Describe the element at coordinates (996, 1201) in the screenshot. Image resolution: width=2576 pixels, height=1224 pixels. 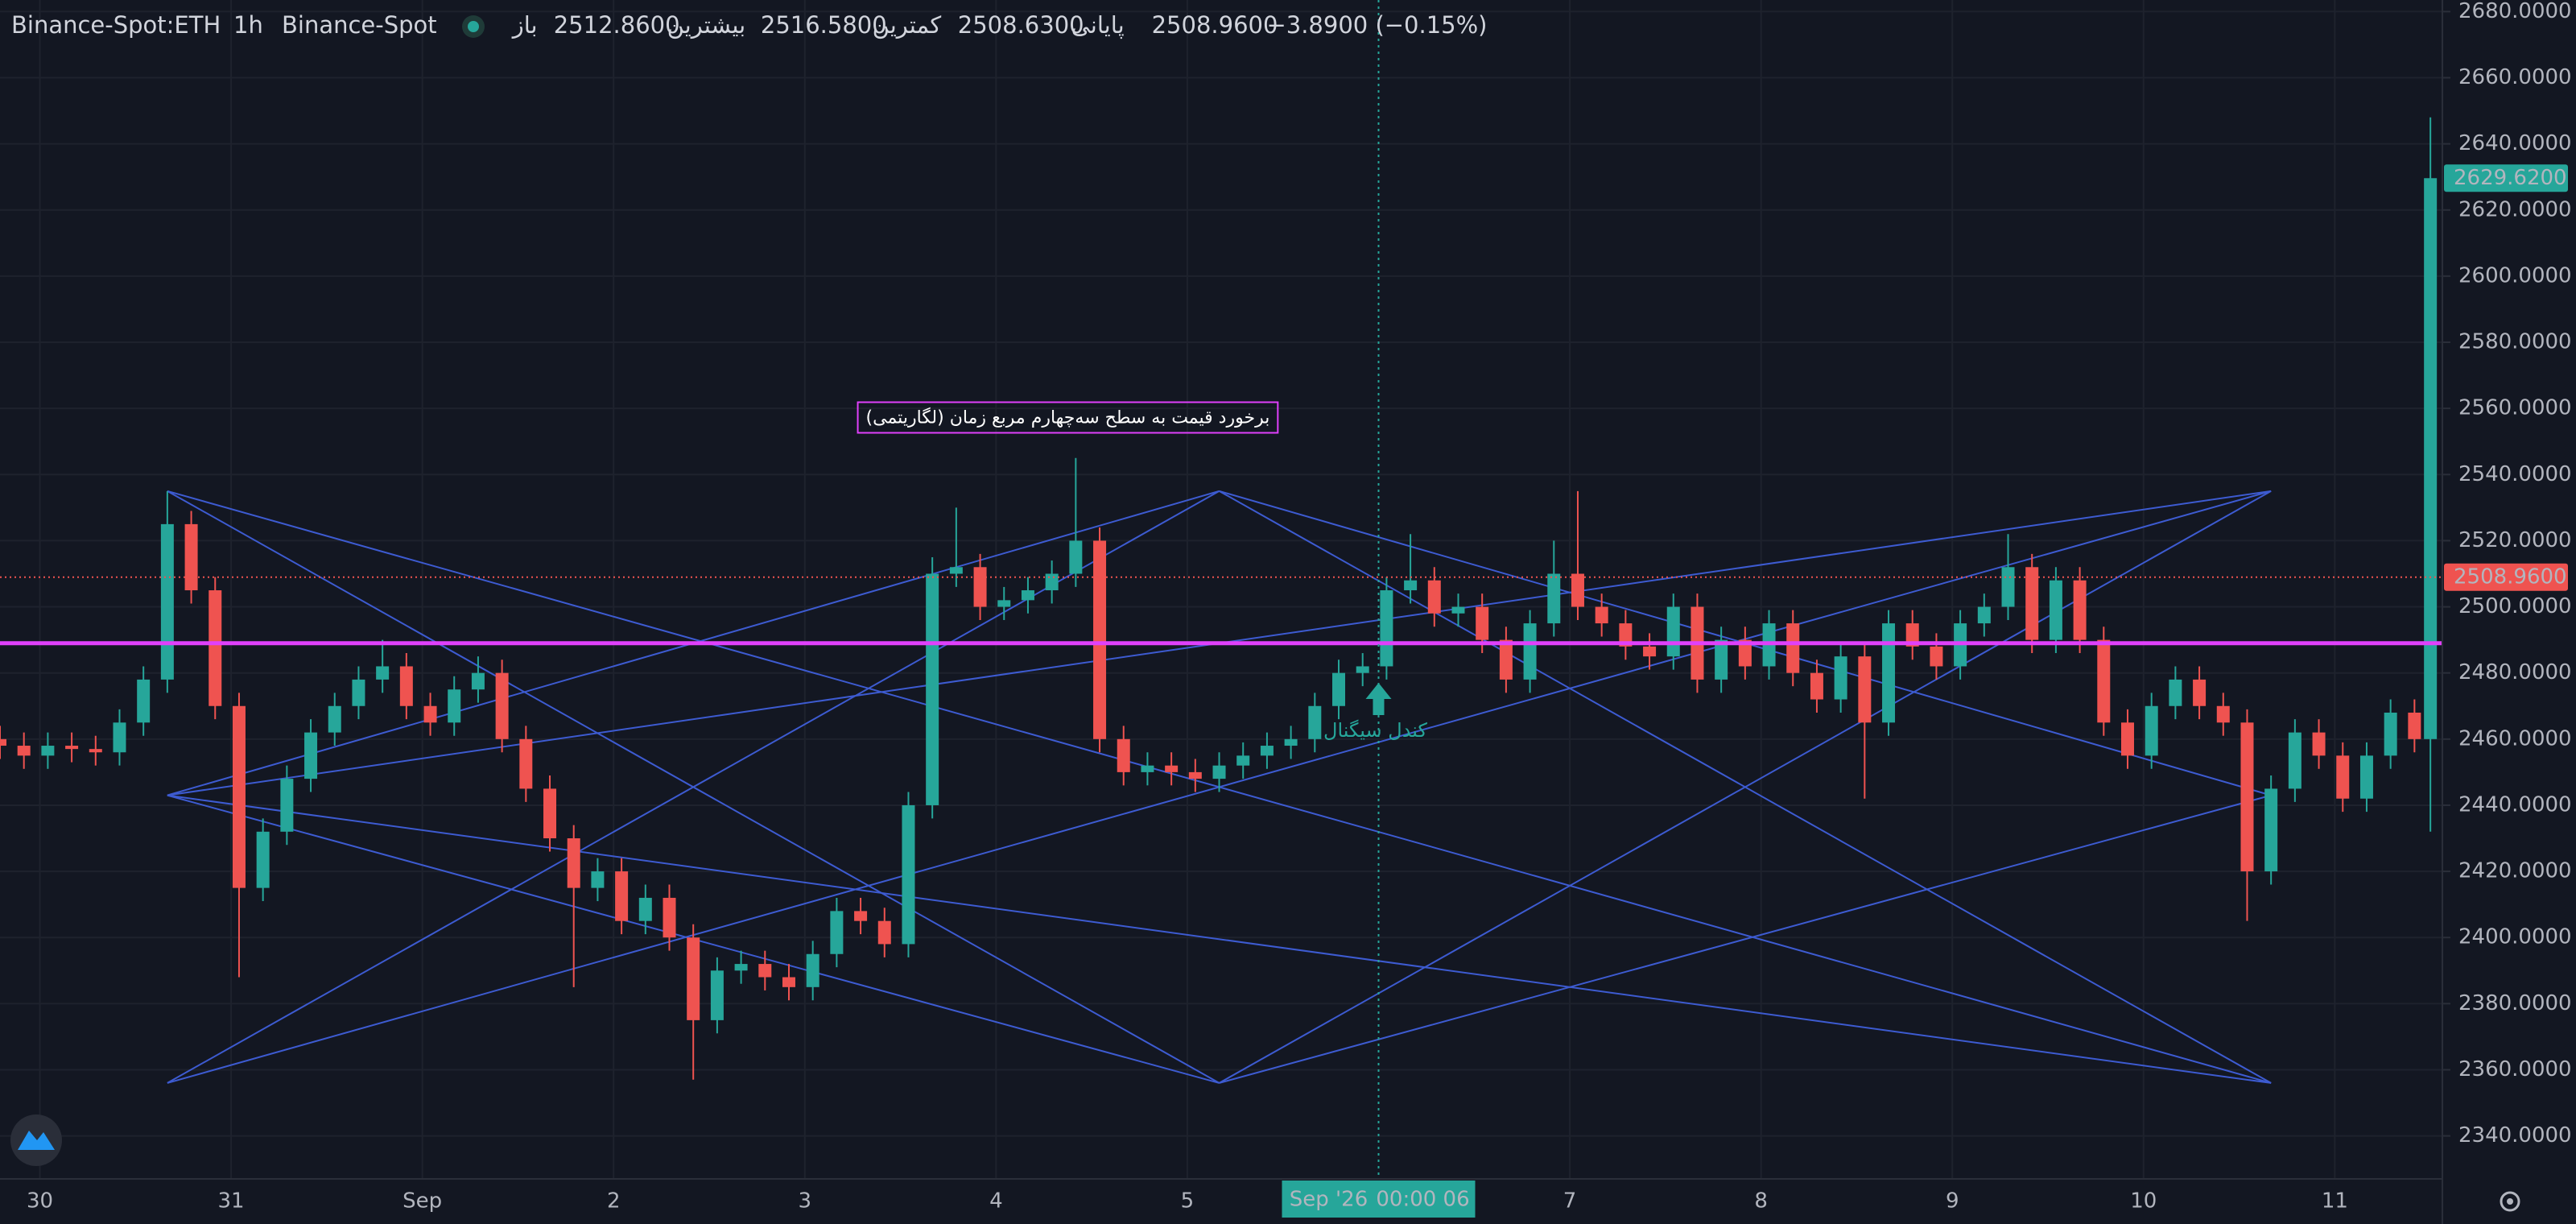
I see `x-tick-label: 4` at that location.